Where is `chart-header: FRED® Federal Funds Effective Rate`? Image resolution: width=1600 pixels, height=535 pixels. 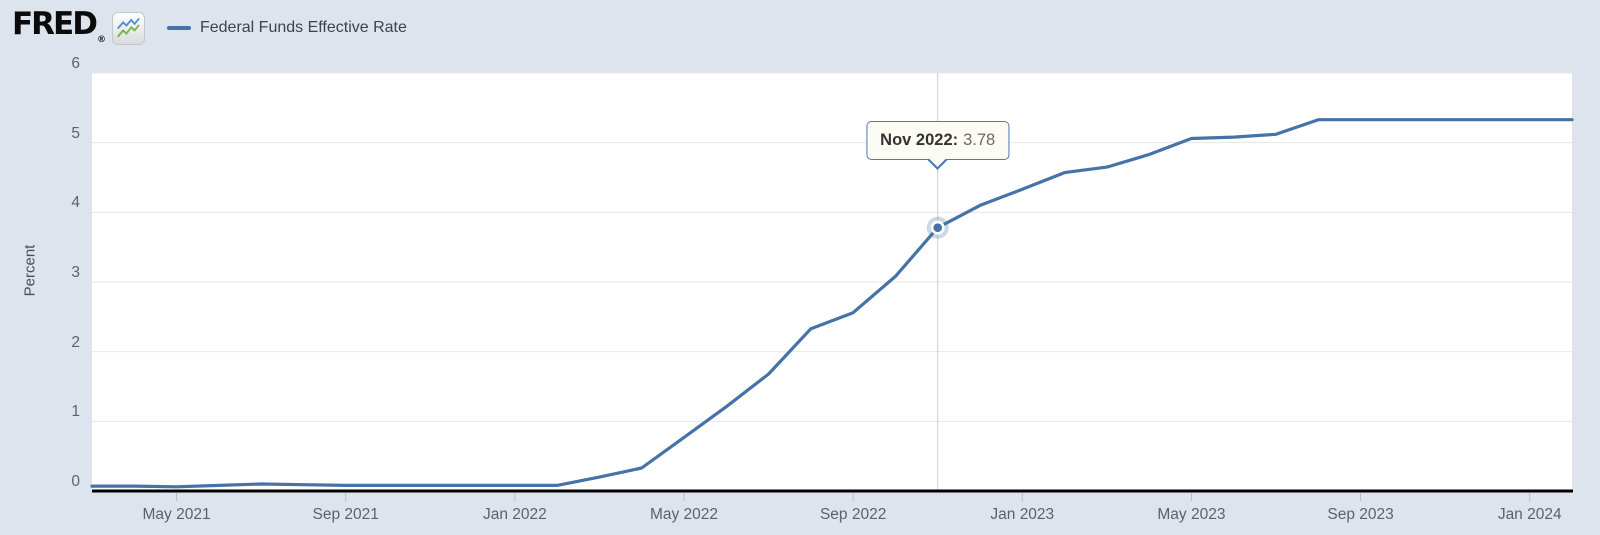
chart-header: FRED® Federal Funds Effective Rate is located at coordinates (209, 27).